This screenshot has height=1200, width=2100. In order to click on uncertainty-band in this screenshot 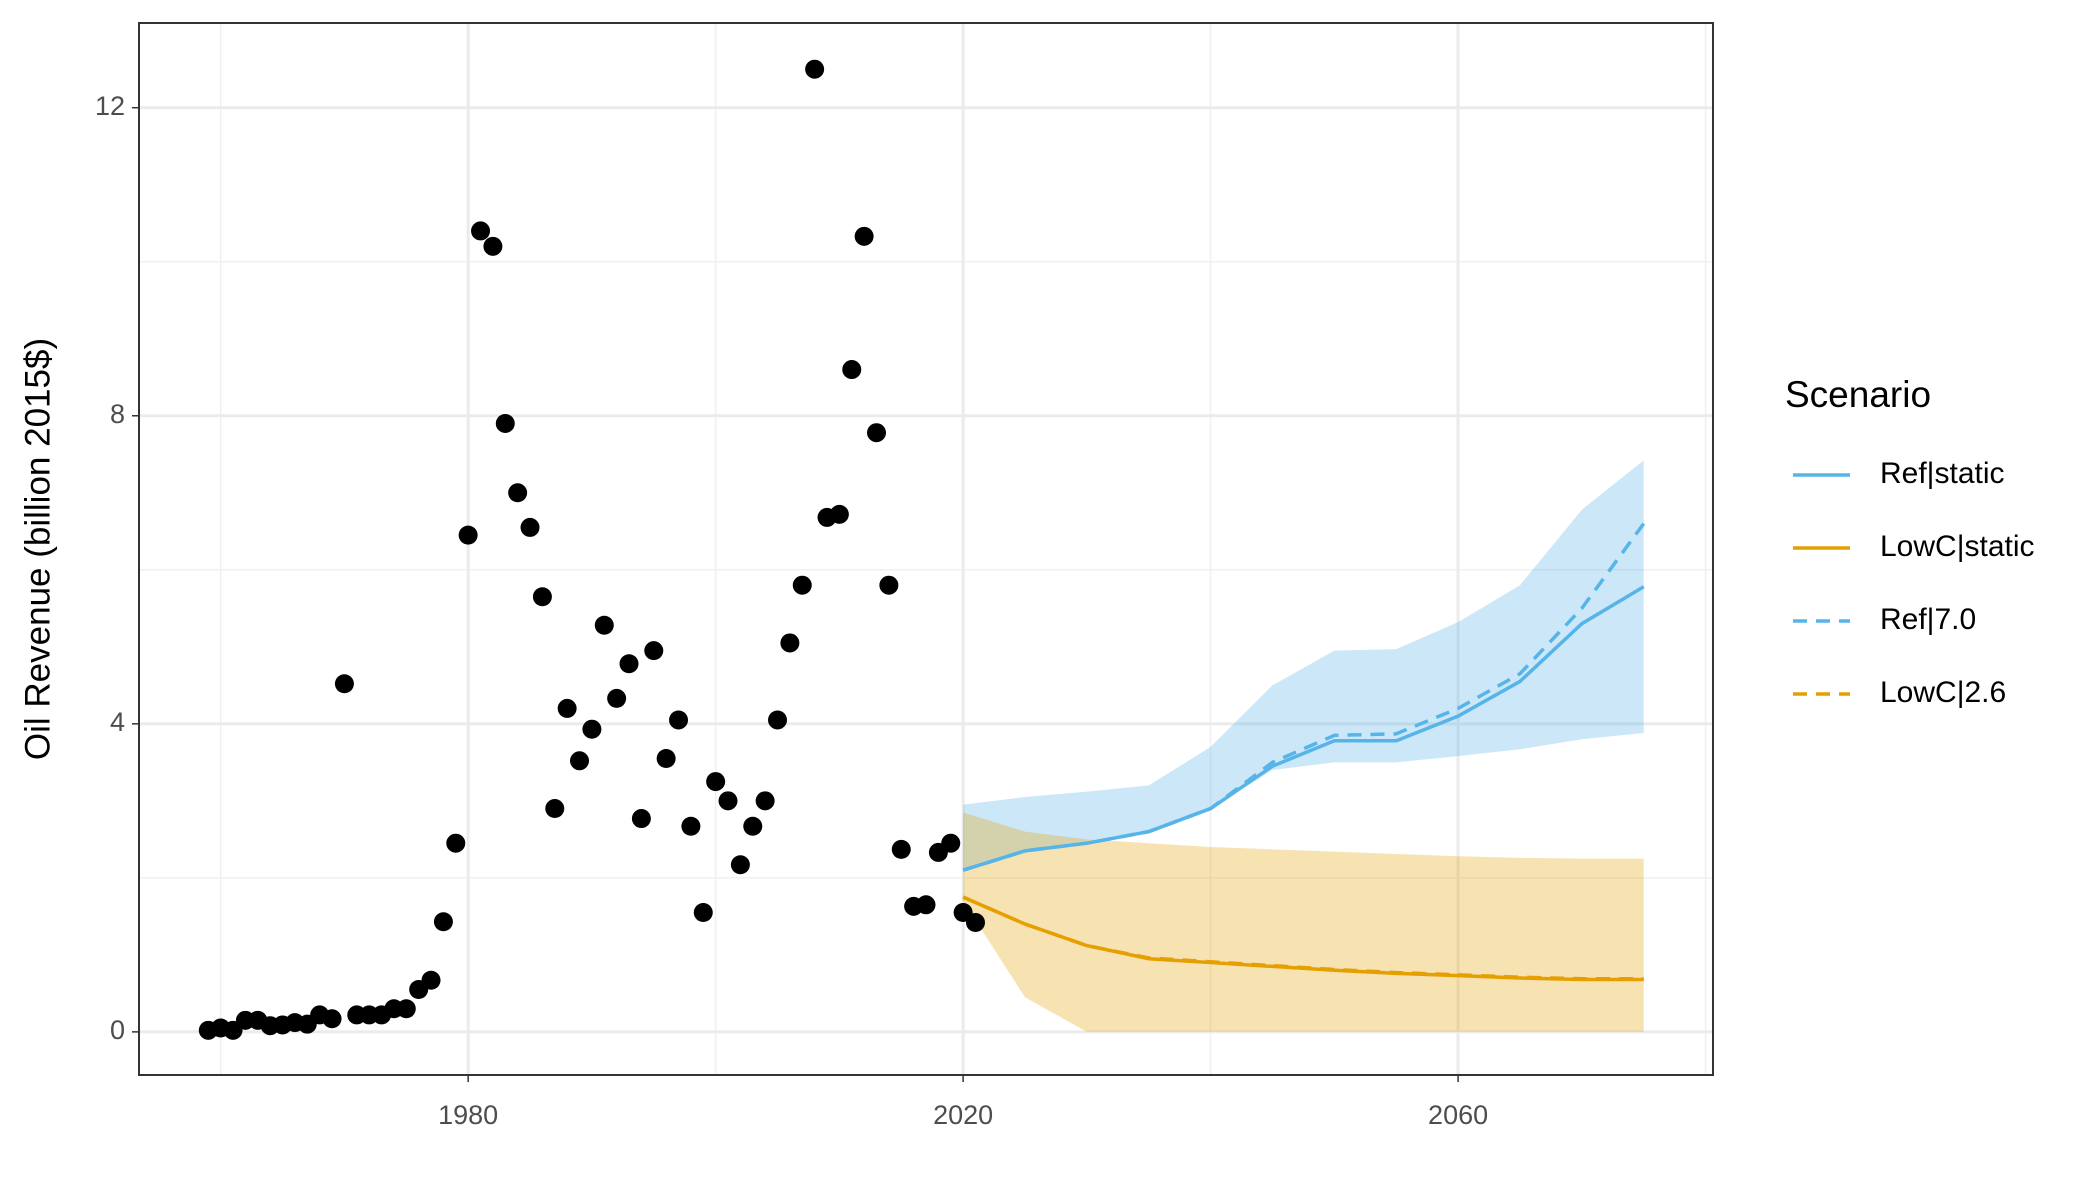, I will do `click(1303, 665)`.